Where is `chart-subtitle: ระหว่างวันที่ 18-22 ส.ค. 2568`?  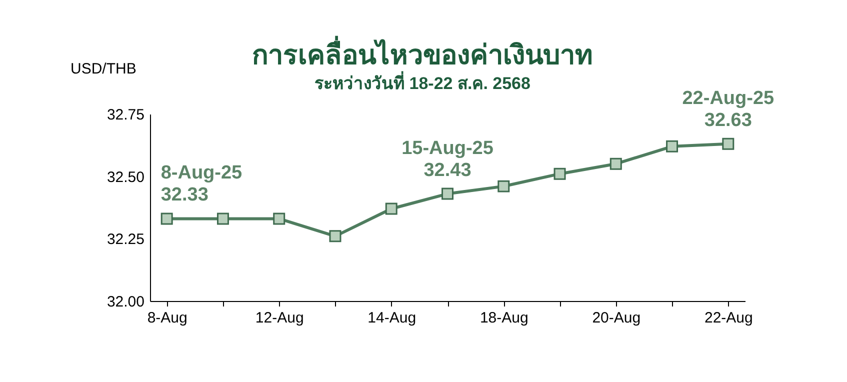 chart-subtitle: ระหว่างวันที่ 18-22 ส.ค. 2568 is located at coordinates (422, 82).